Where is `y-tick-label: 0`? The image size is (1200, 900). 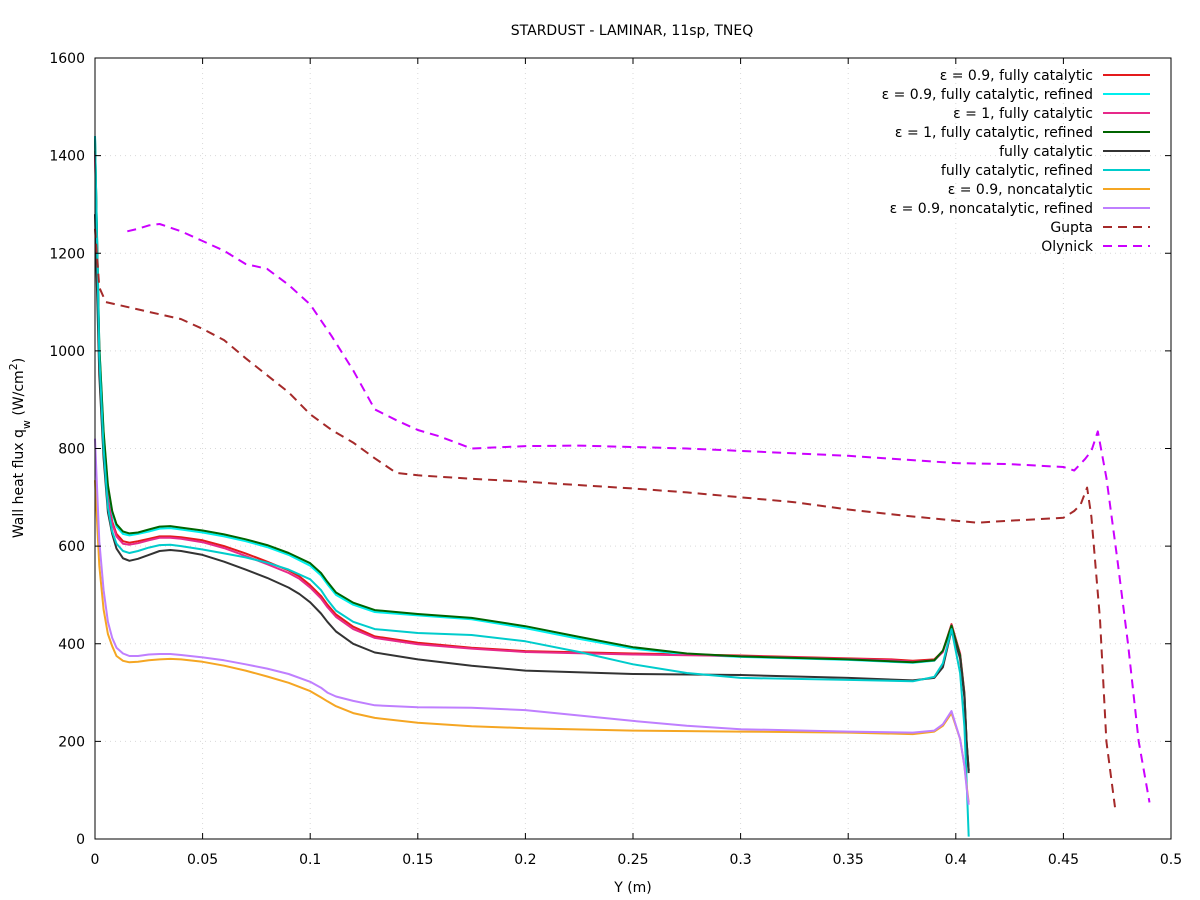
y-tick-label: 0 is located at coordinates (80, 840).